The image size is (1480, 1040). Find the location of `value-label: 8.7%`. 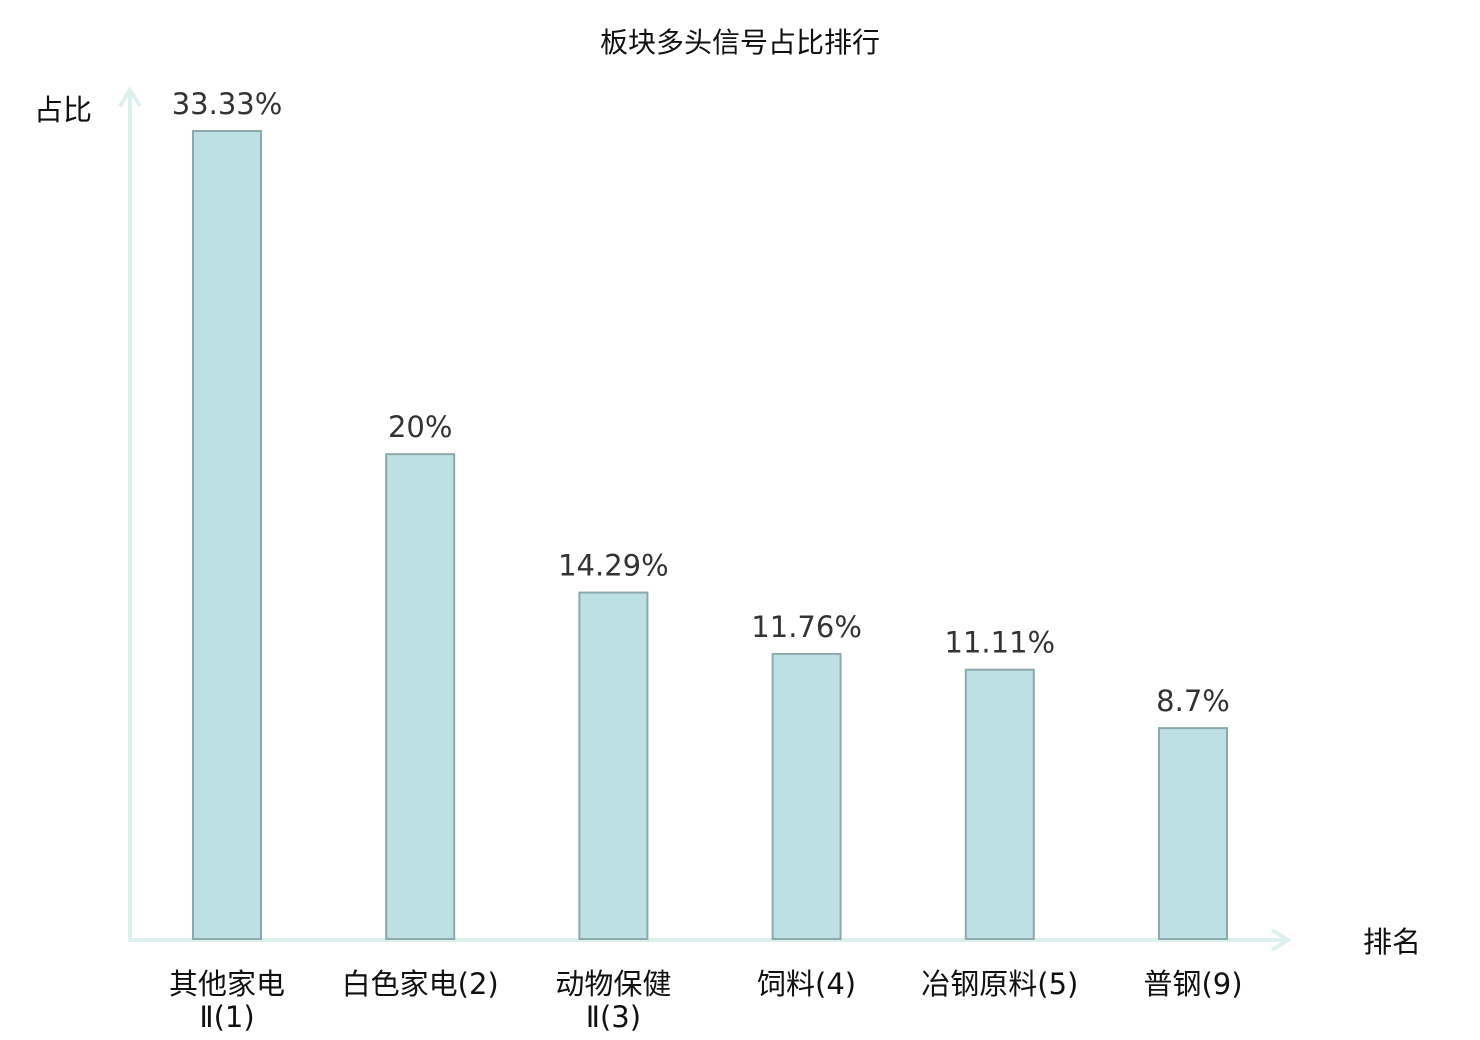

value-label: 8.7% is located at coordinates (1193, 701).